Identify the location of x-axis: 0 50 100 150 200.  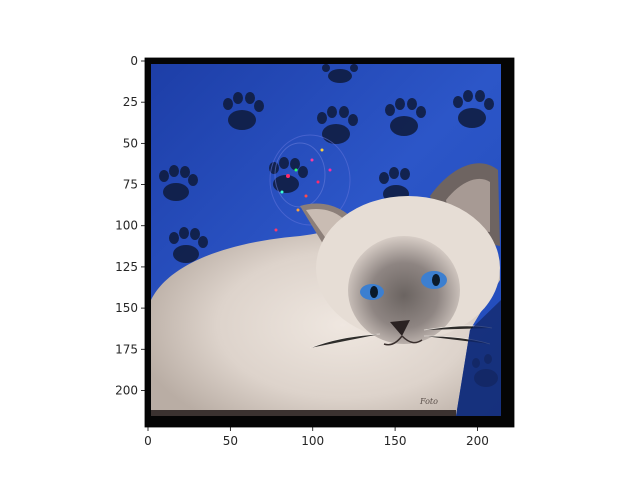
(316, 437).